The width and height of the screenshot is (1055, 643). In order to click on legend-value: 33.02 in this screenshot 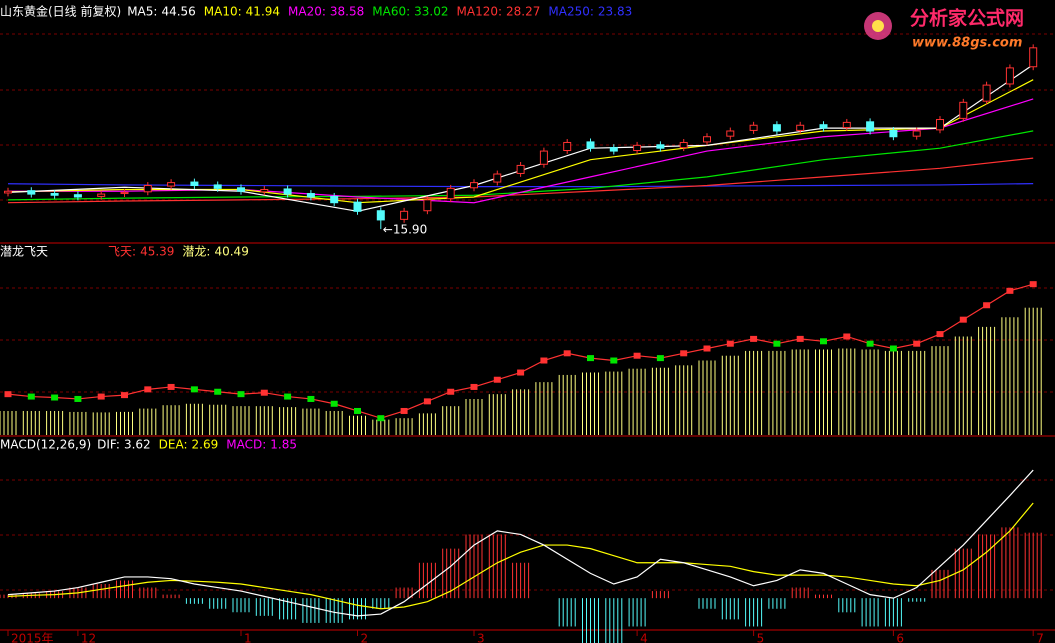, I will do `click(431, 12)`.